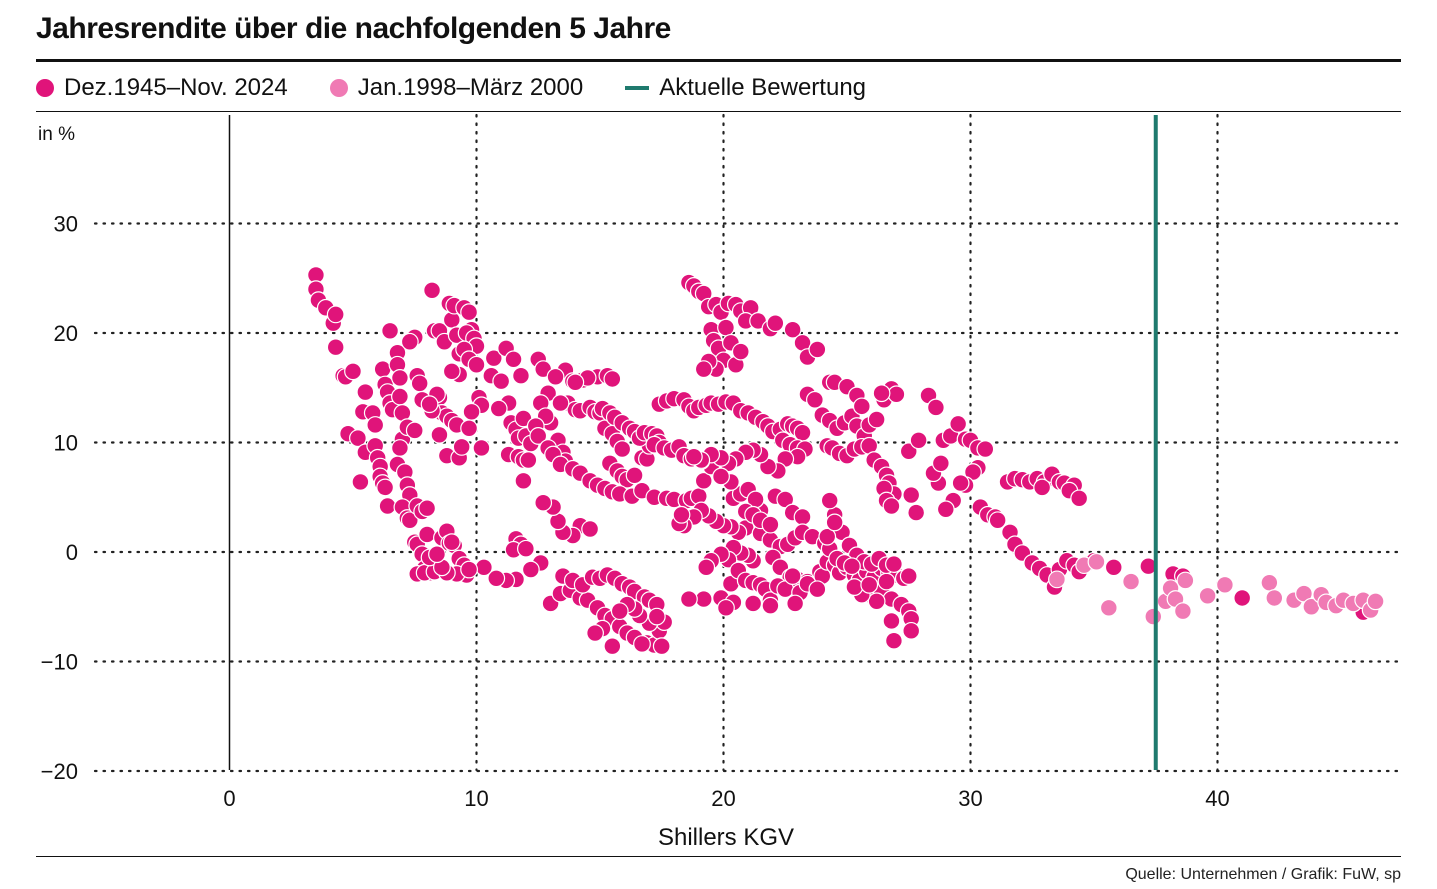  I want to click on source-note: Quelle: Unternehmen / Grafik: FuW, sp, so click(1263, 874).